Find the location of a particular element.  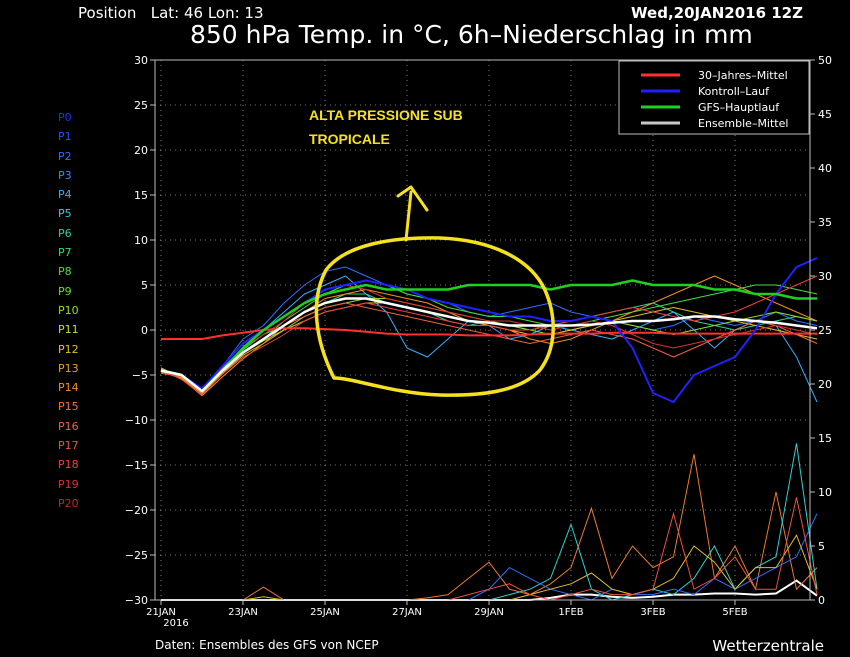

member-label: P0 is located at coordinates (65, 117).